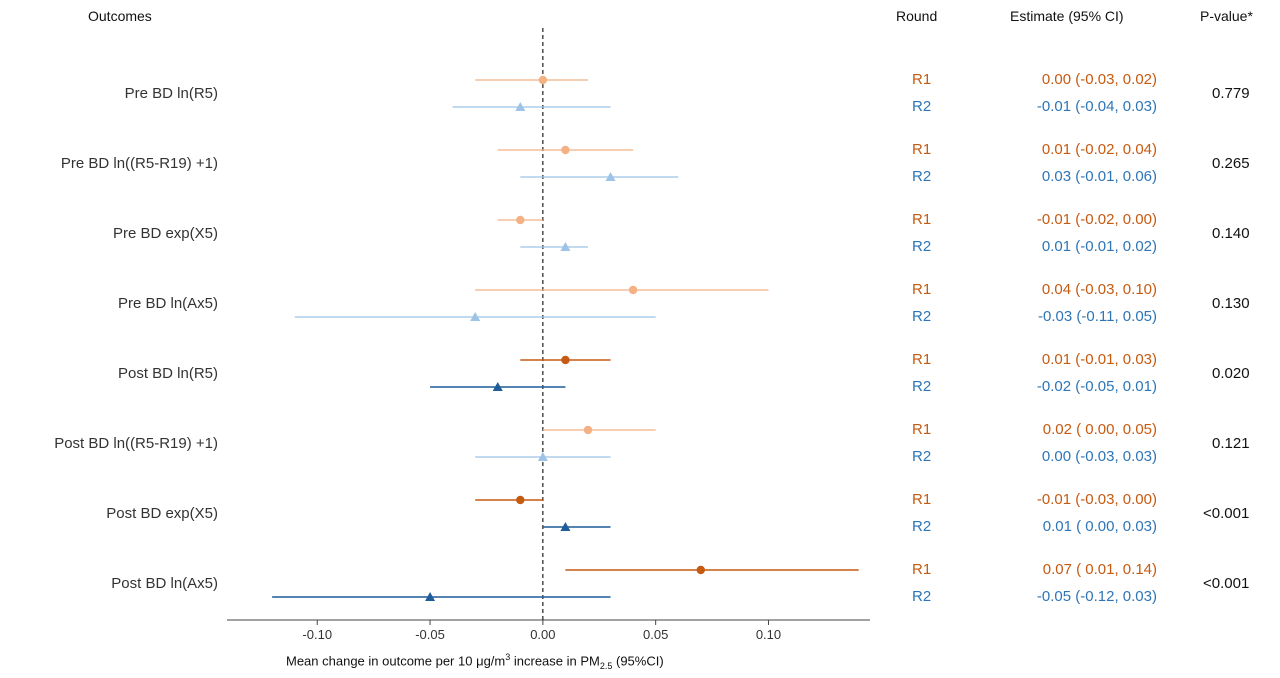 Image resolution: width=1280 pixels, height=678 pixels. Describe the element at coordinates (508, 657) in the screenshot. I see `x-axis-label-sup: 3` at that location.